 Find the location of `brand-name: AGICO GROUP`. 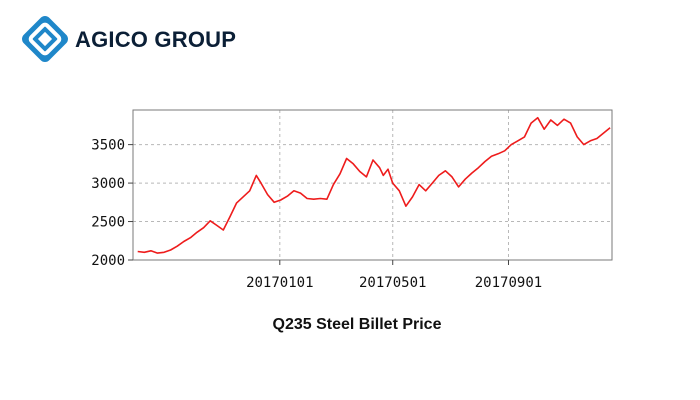

brand-name: AGICO GROUP is located at coordinates (156, 39).